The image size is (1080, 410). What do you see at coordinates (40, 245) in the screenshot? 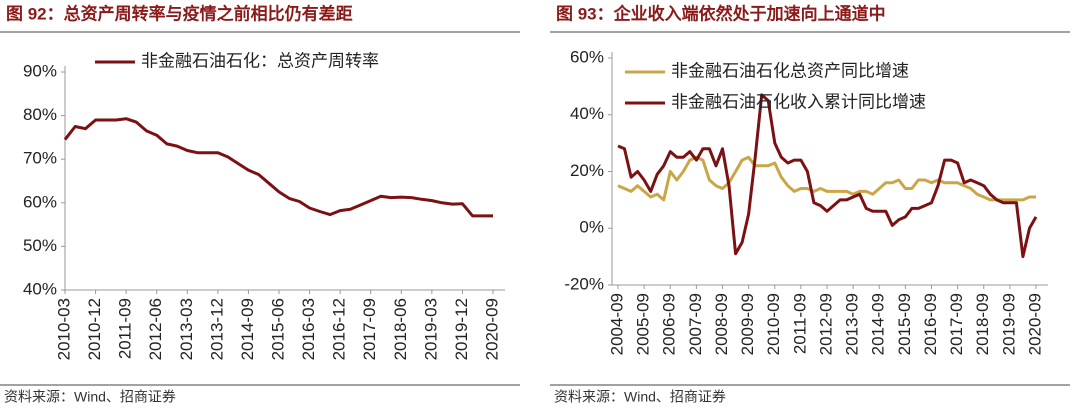
I see `y-tick-label: 50%` at bounding box center [40, 245].